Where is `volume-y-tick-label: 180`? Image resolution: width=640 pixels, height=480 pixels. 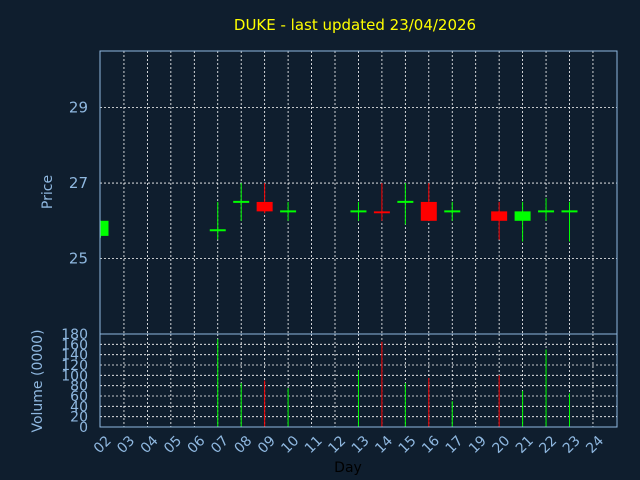 volume-y-tick-label: 180 is located at coordinates (74, 335).